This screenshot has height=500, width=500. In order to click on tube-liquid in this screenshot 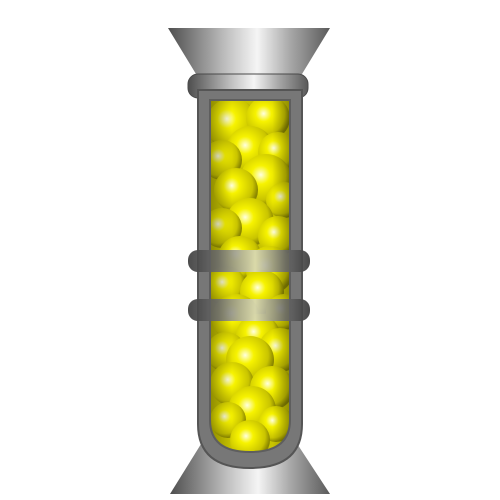, I will do `click(252, 277)`.